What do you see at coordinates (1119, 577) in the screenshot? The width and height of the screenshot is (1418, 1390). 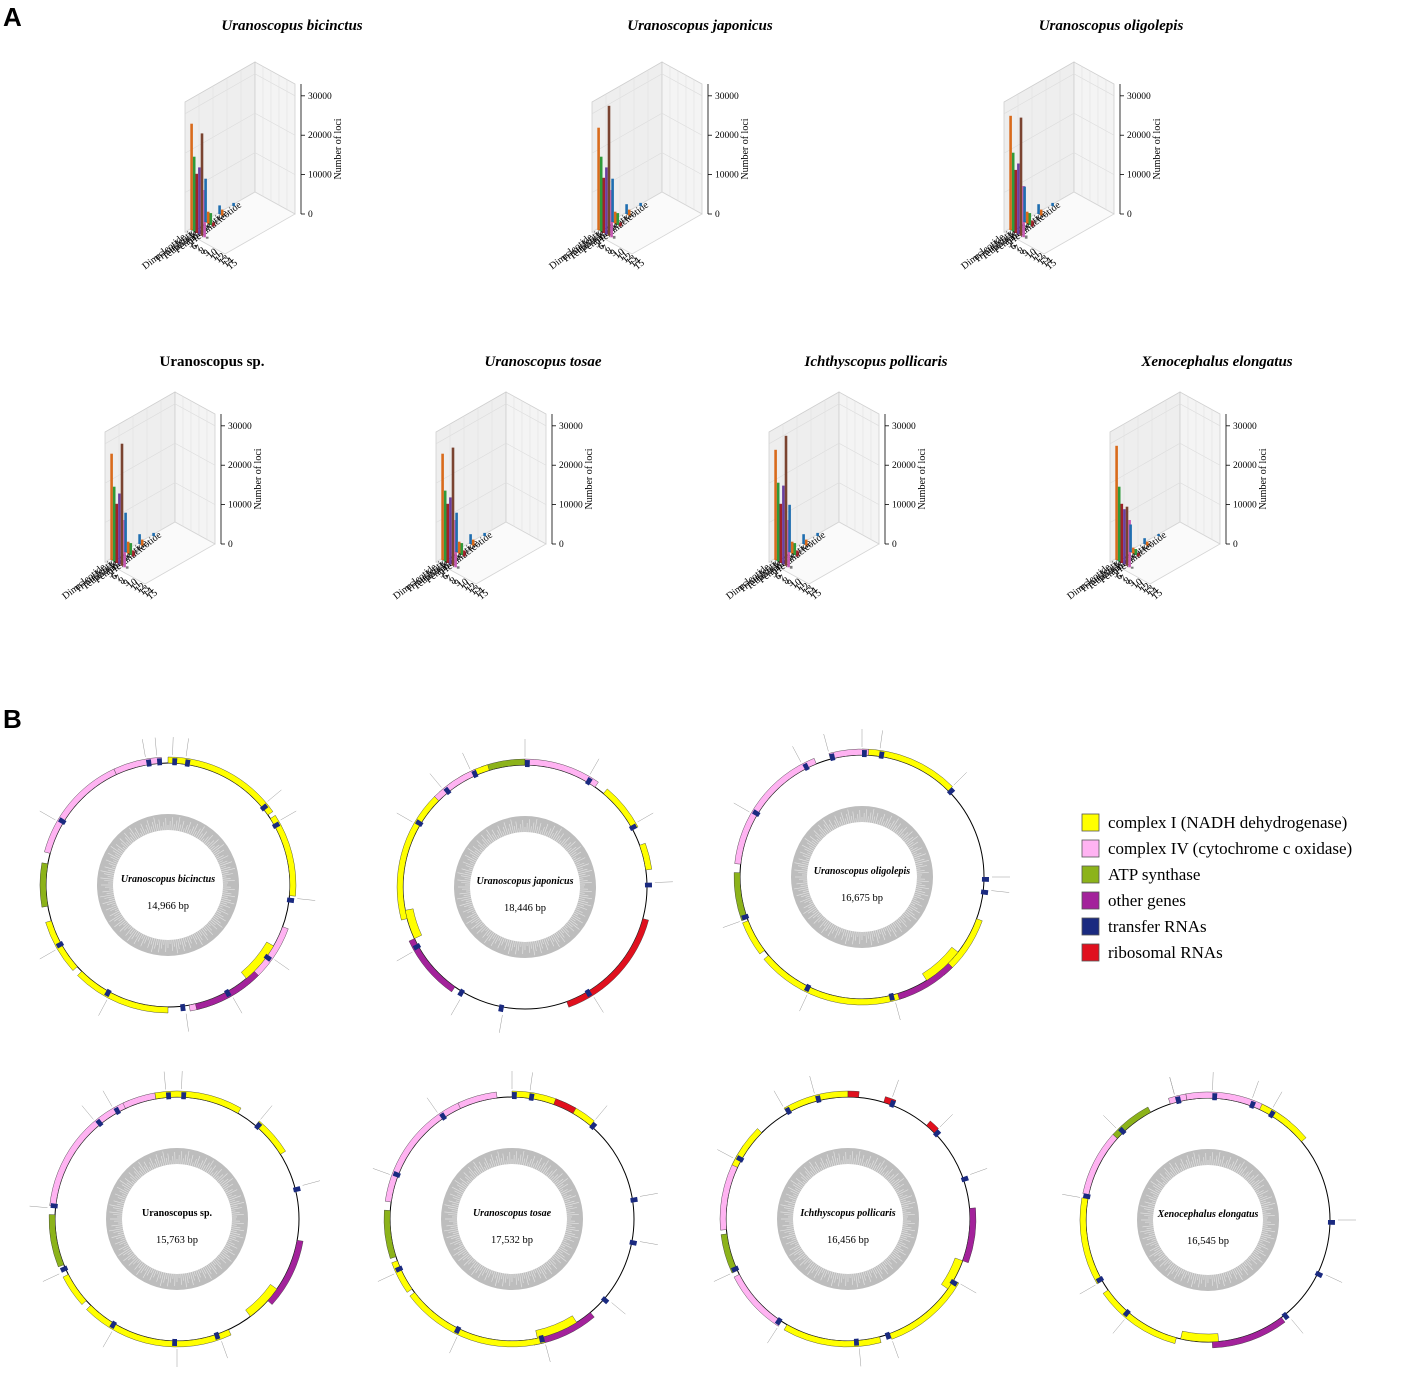 I see `repeat-label: 6` at bounding box center [1119, 577].